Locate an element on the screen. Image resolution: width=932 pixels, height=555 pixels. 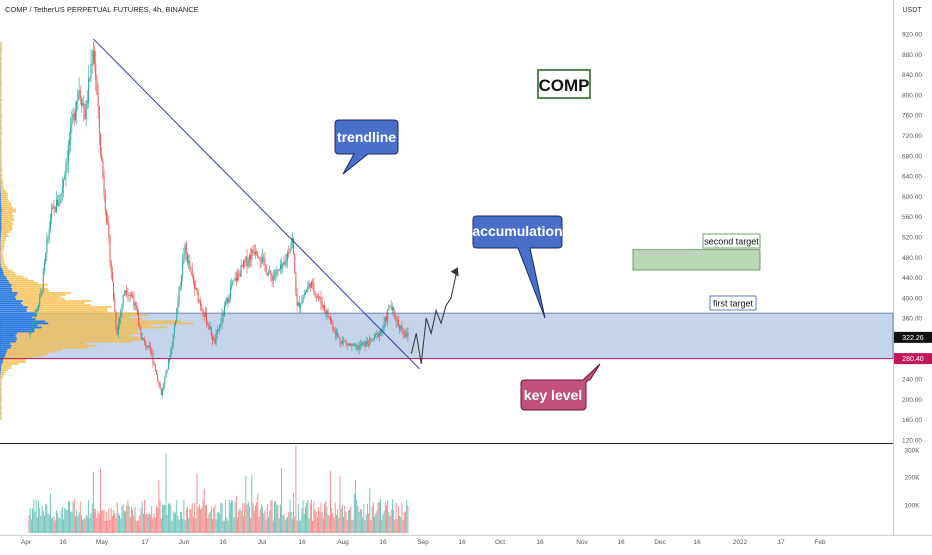
price-tick-13: 400.00 is located at coordinates (912, 298).